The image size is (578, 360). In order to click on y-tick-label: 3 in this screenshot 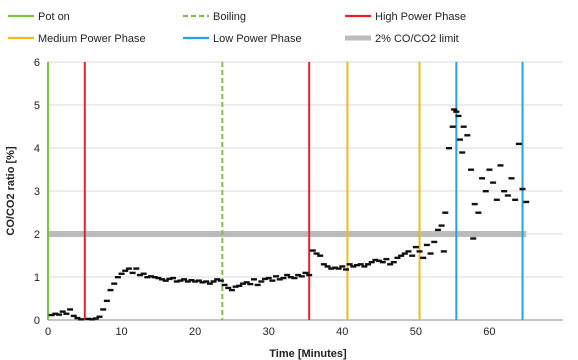, I will do `click(37, 192)`.